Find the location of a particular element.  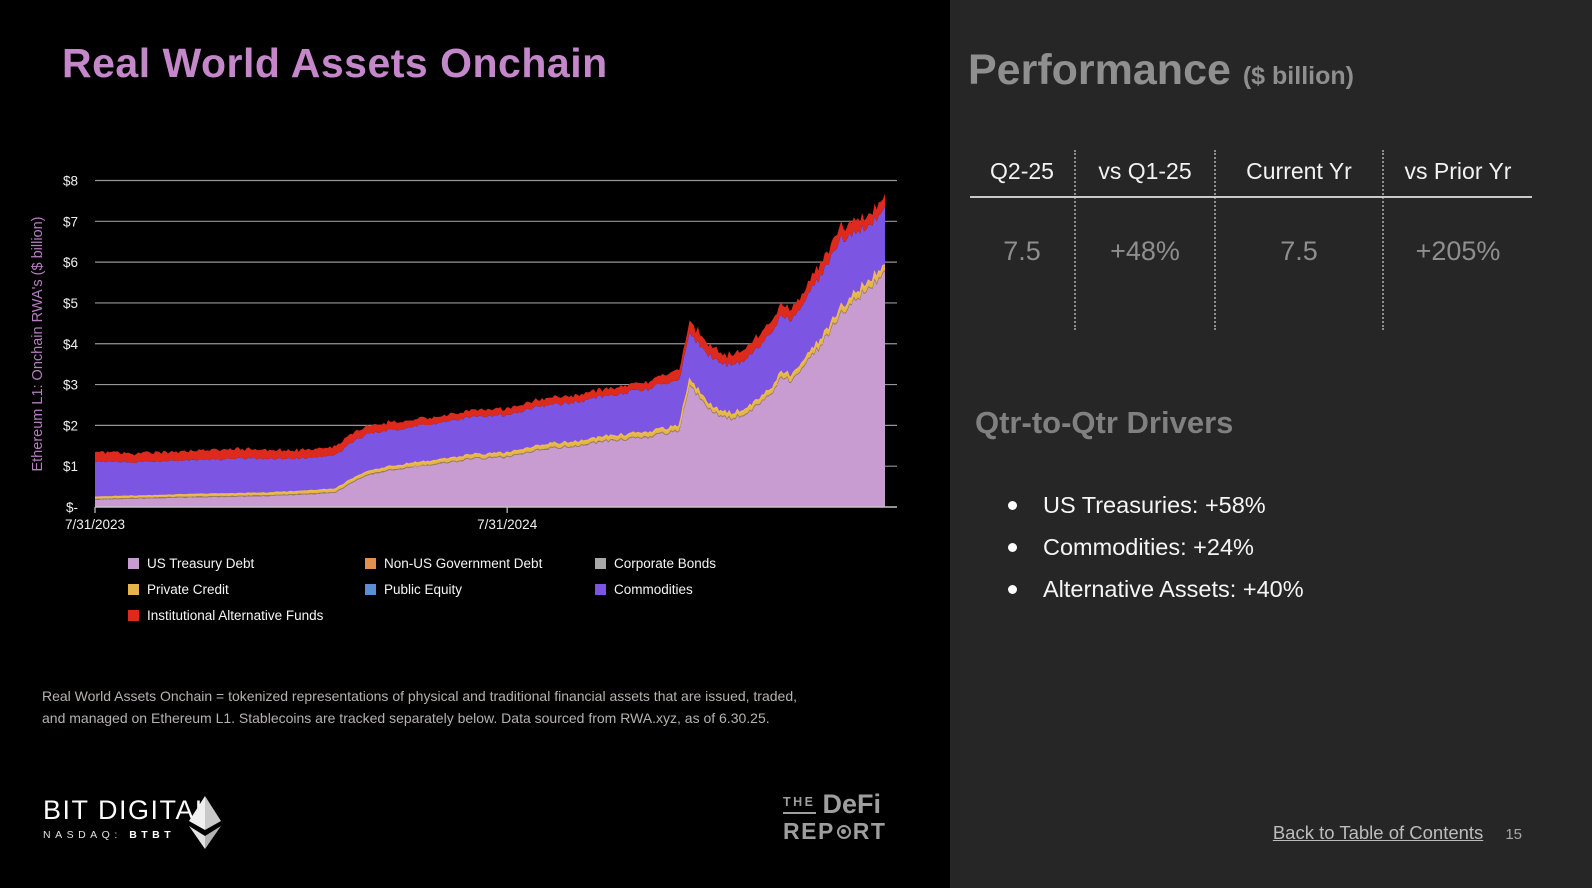

perf-col-header: vs Q1-25 is located at coordinates (1145, 171).